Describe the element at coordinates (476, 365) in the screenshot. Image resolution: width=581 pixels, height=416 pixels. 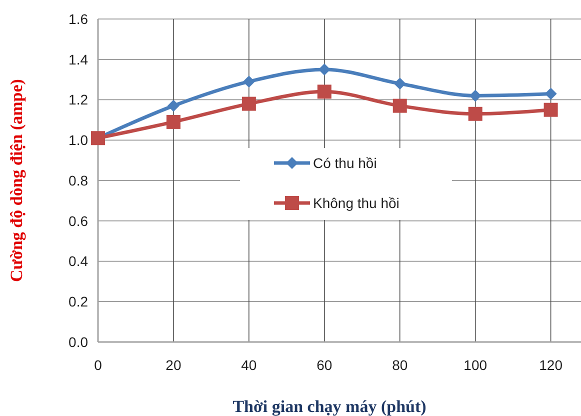
I see `x-tick-label: 100` at that location.